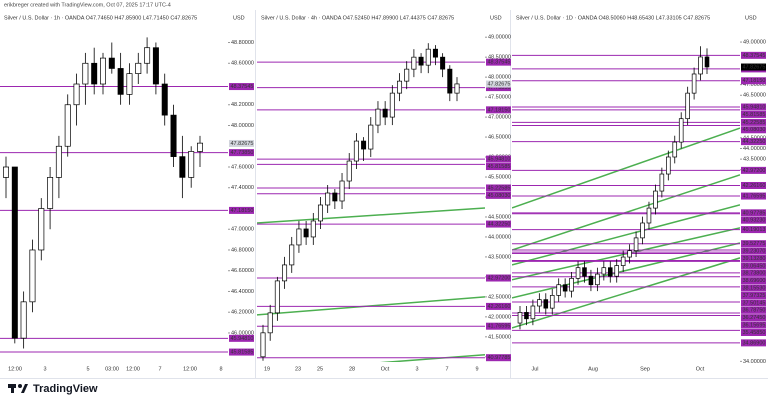 The image size is (768, 400). Describe the element at coordinates (242, 333) in the screenshot. I see `y-tick-label: 46.00000` at that location.